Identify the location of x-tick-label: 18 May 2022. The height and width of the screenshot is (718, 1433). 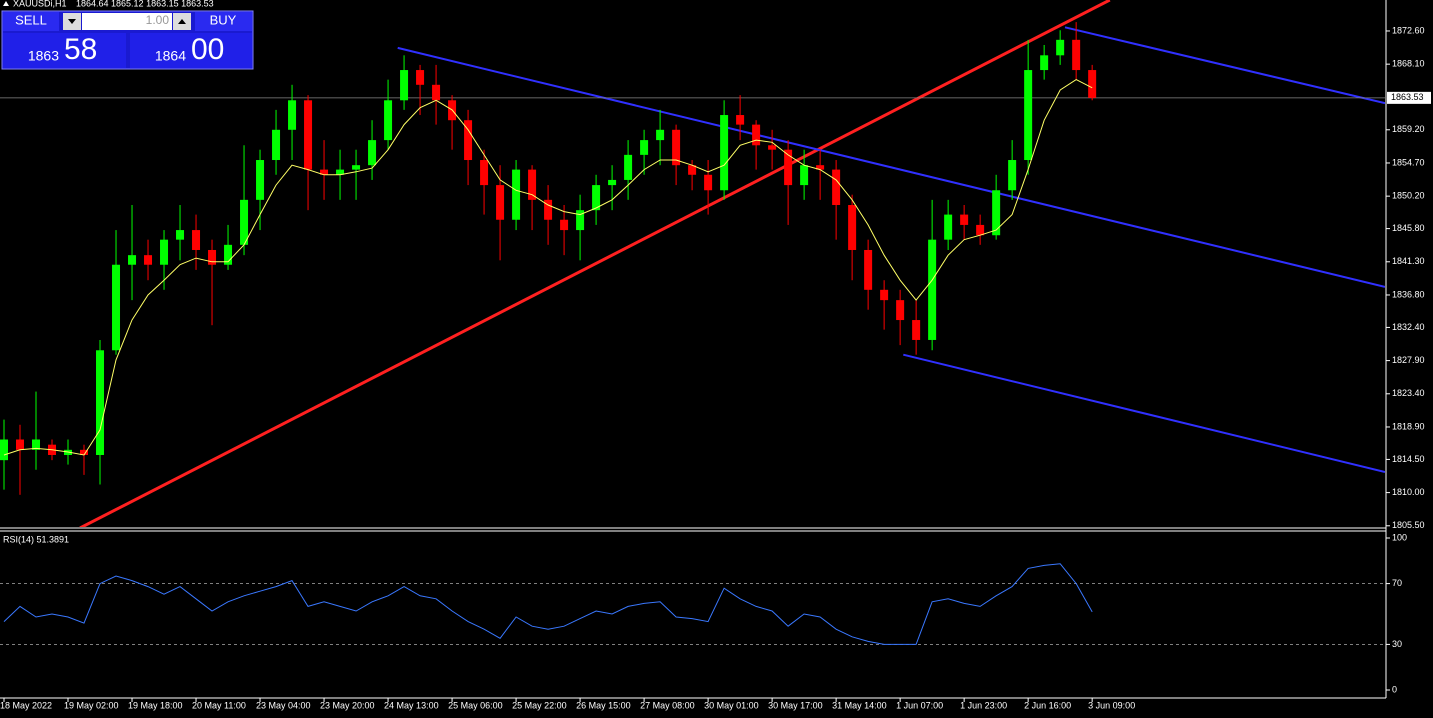
(26, 705).